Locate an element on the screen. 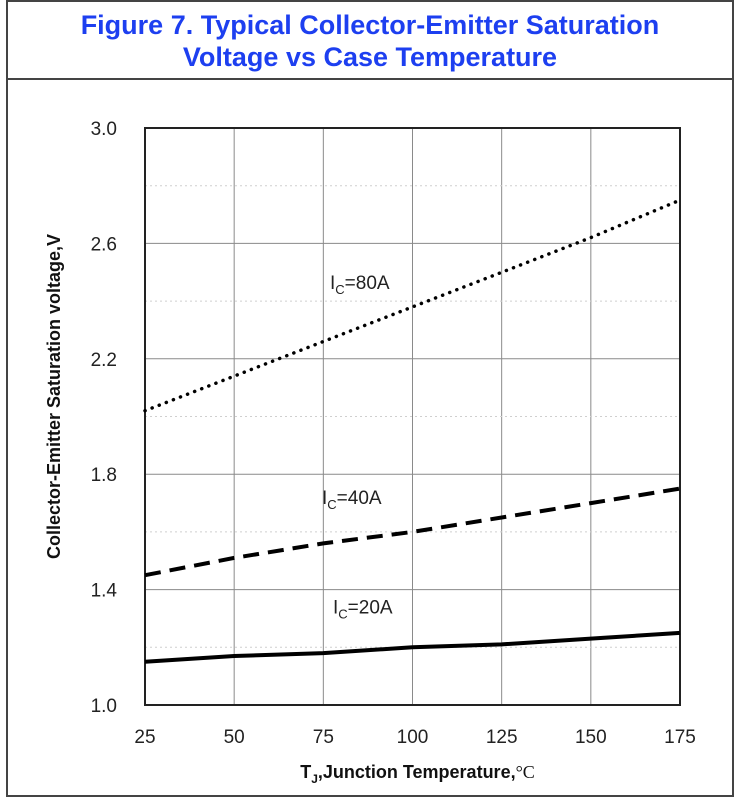 This screenshot has width=740, height=799. series-label: IC=20A is located at coordinates (363, 609).